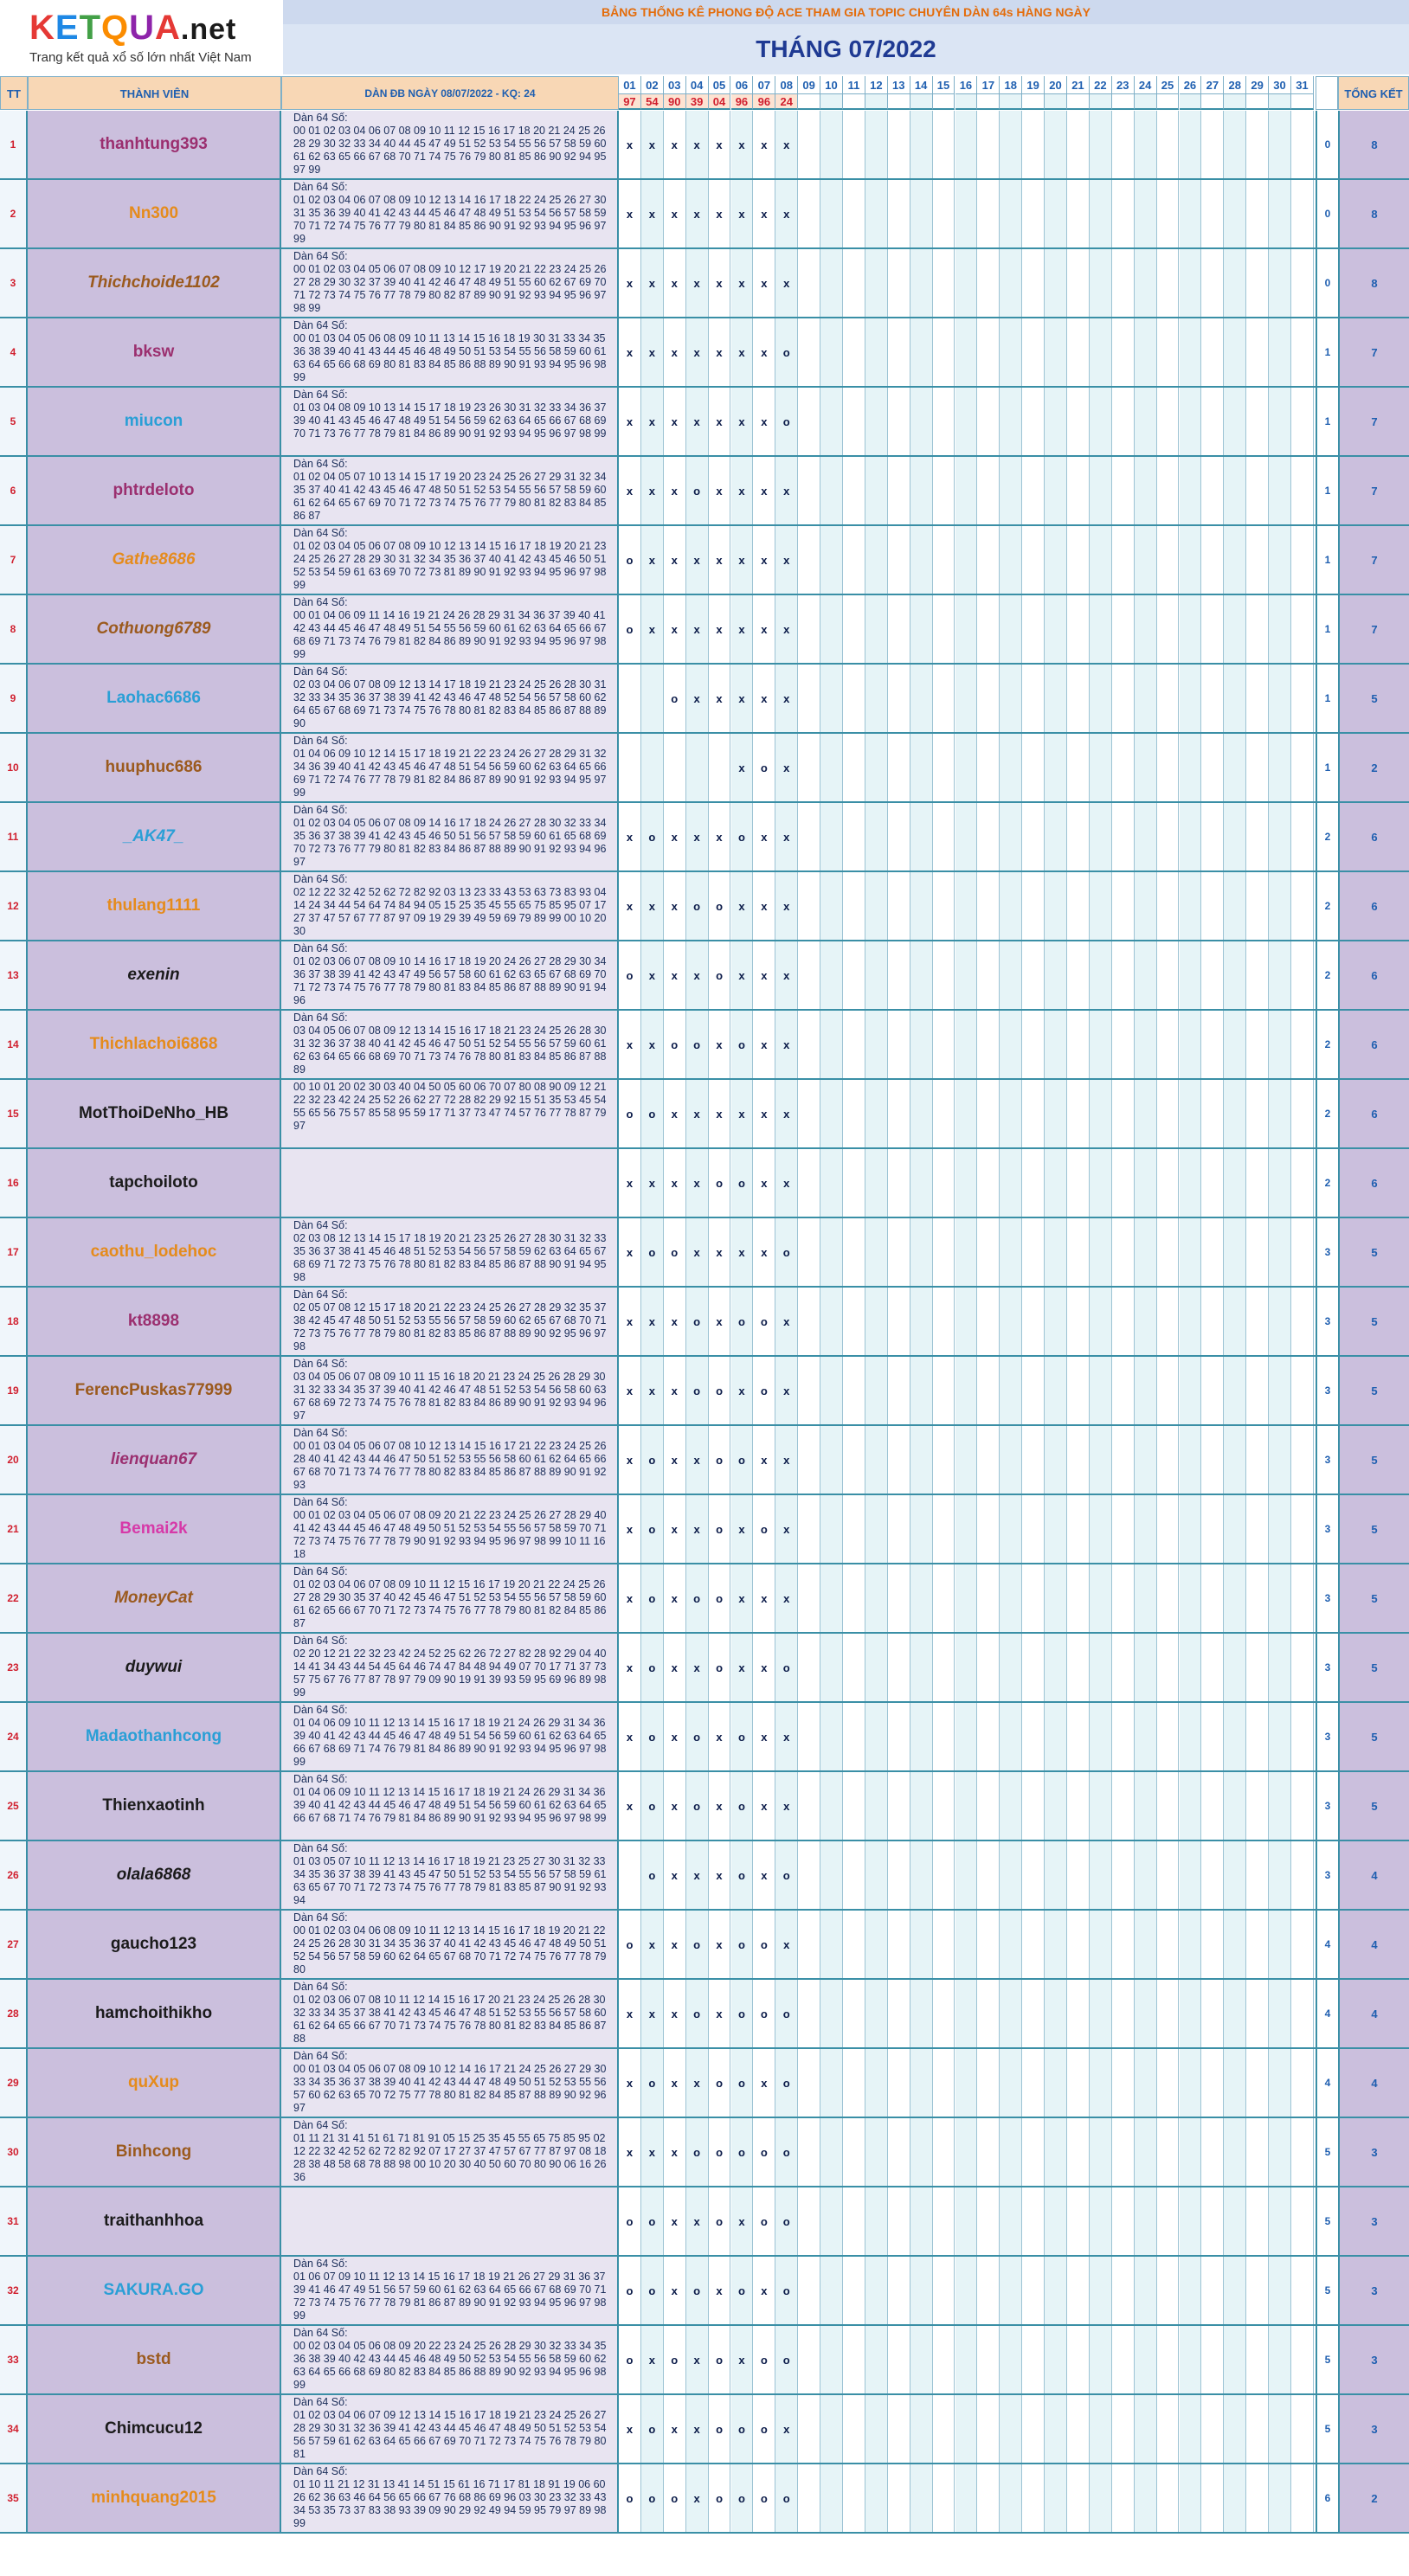 The width and height of the screenshot is (1409, 2576). What do you see at coordinates (154, 491) in the screenshot?
I see `member-name: phtrdeloto` at bounding box center [154, 491].